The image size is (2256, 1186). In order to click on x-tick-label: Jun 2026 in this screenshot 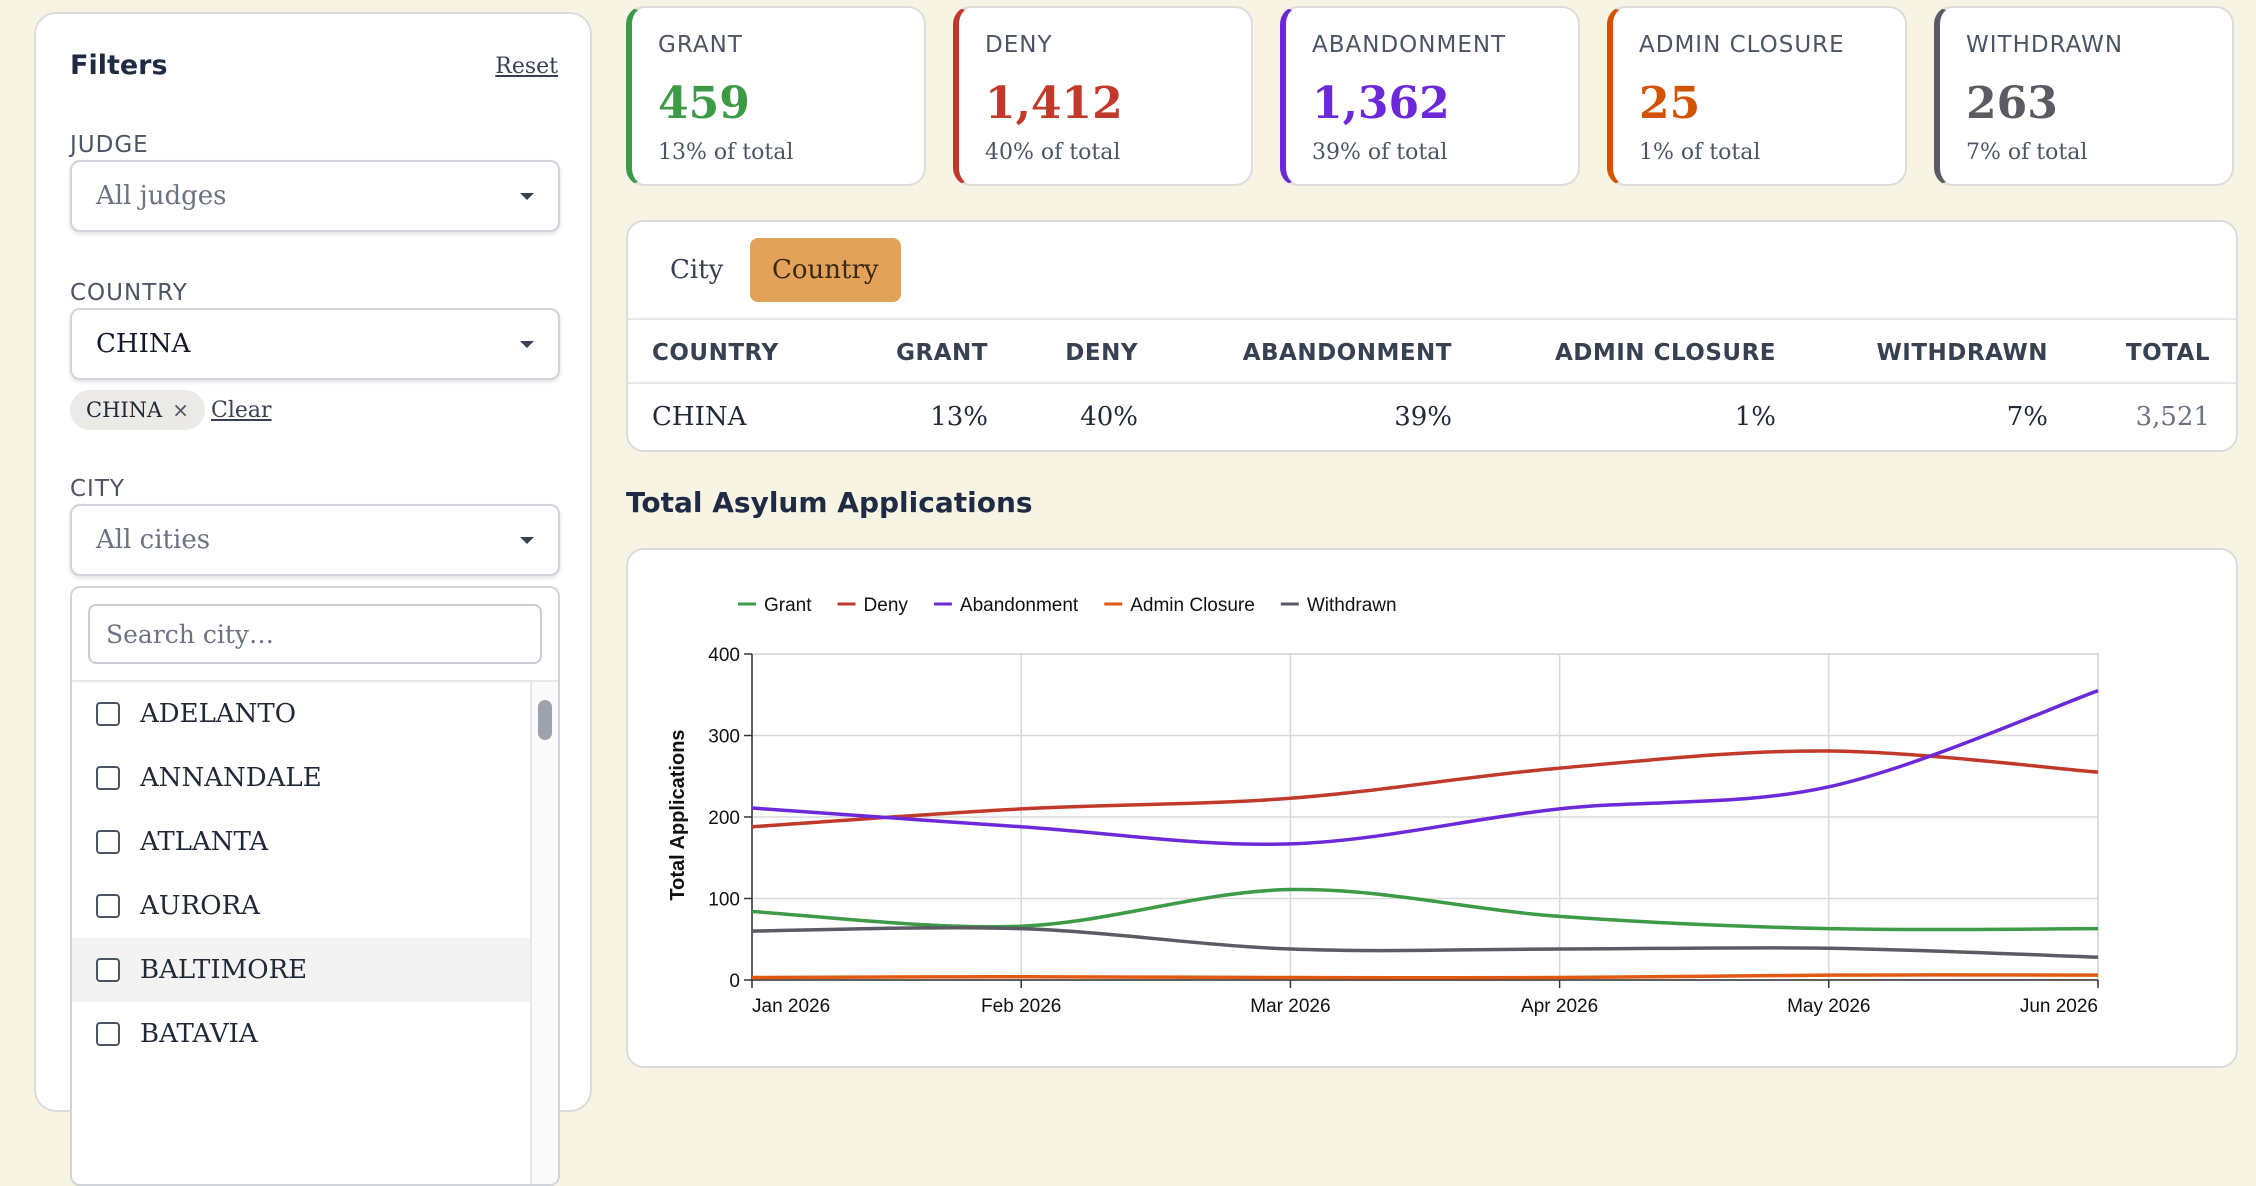, I will do `click(2059, 1006)`.